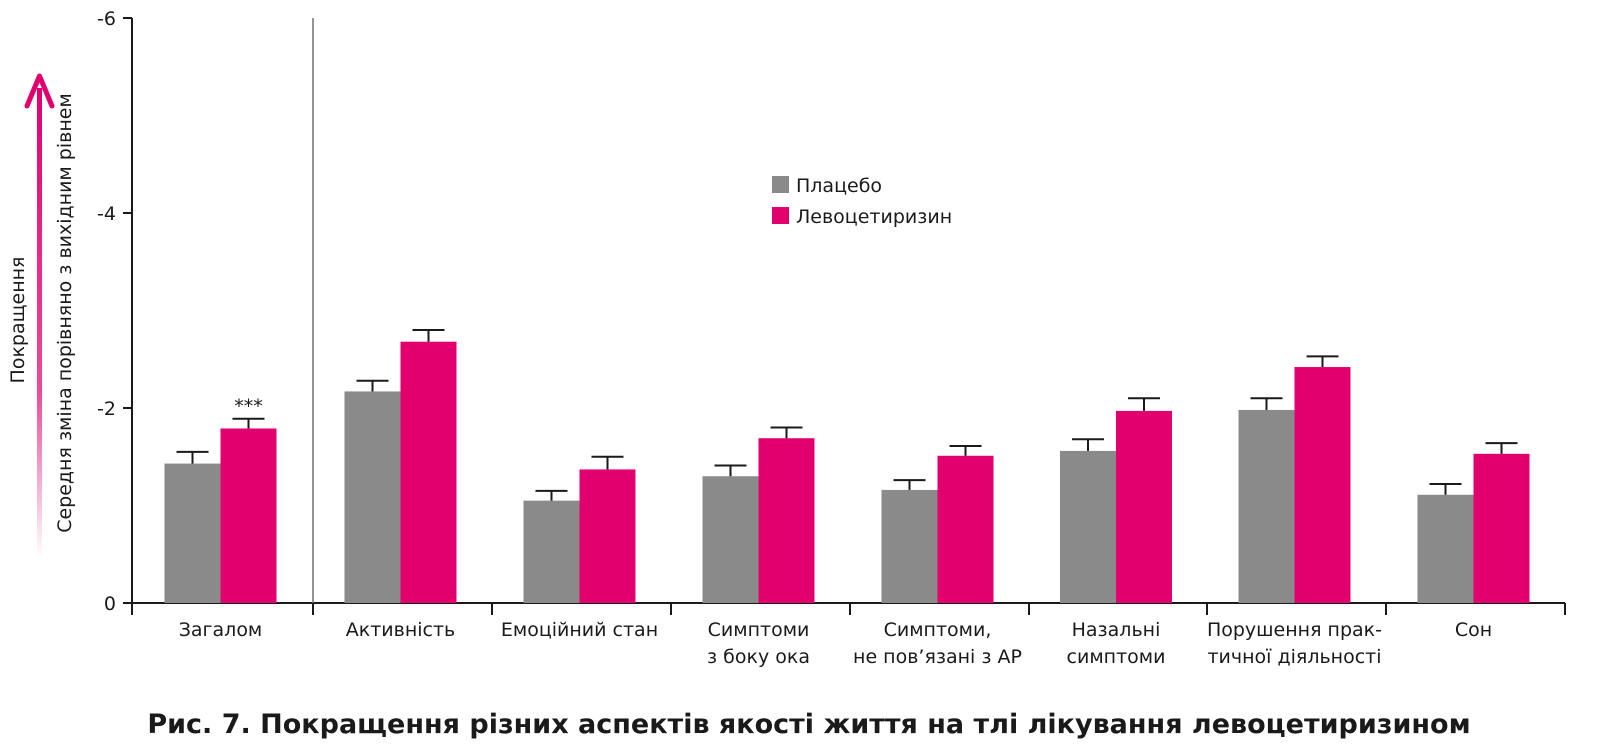  What do you see at coordinates (39, 91) in the screenshot?
I see `improvement-arrow-head` at bounding box center [39, 91].